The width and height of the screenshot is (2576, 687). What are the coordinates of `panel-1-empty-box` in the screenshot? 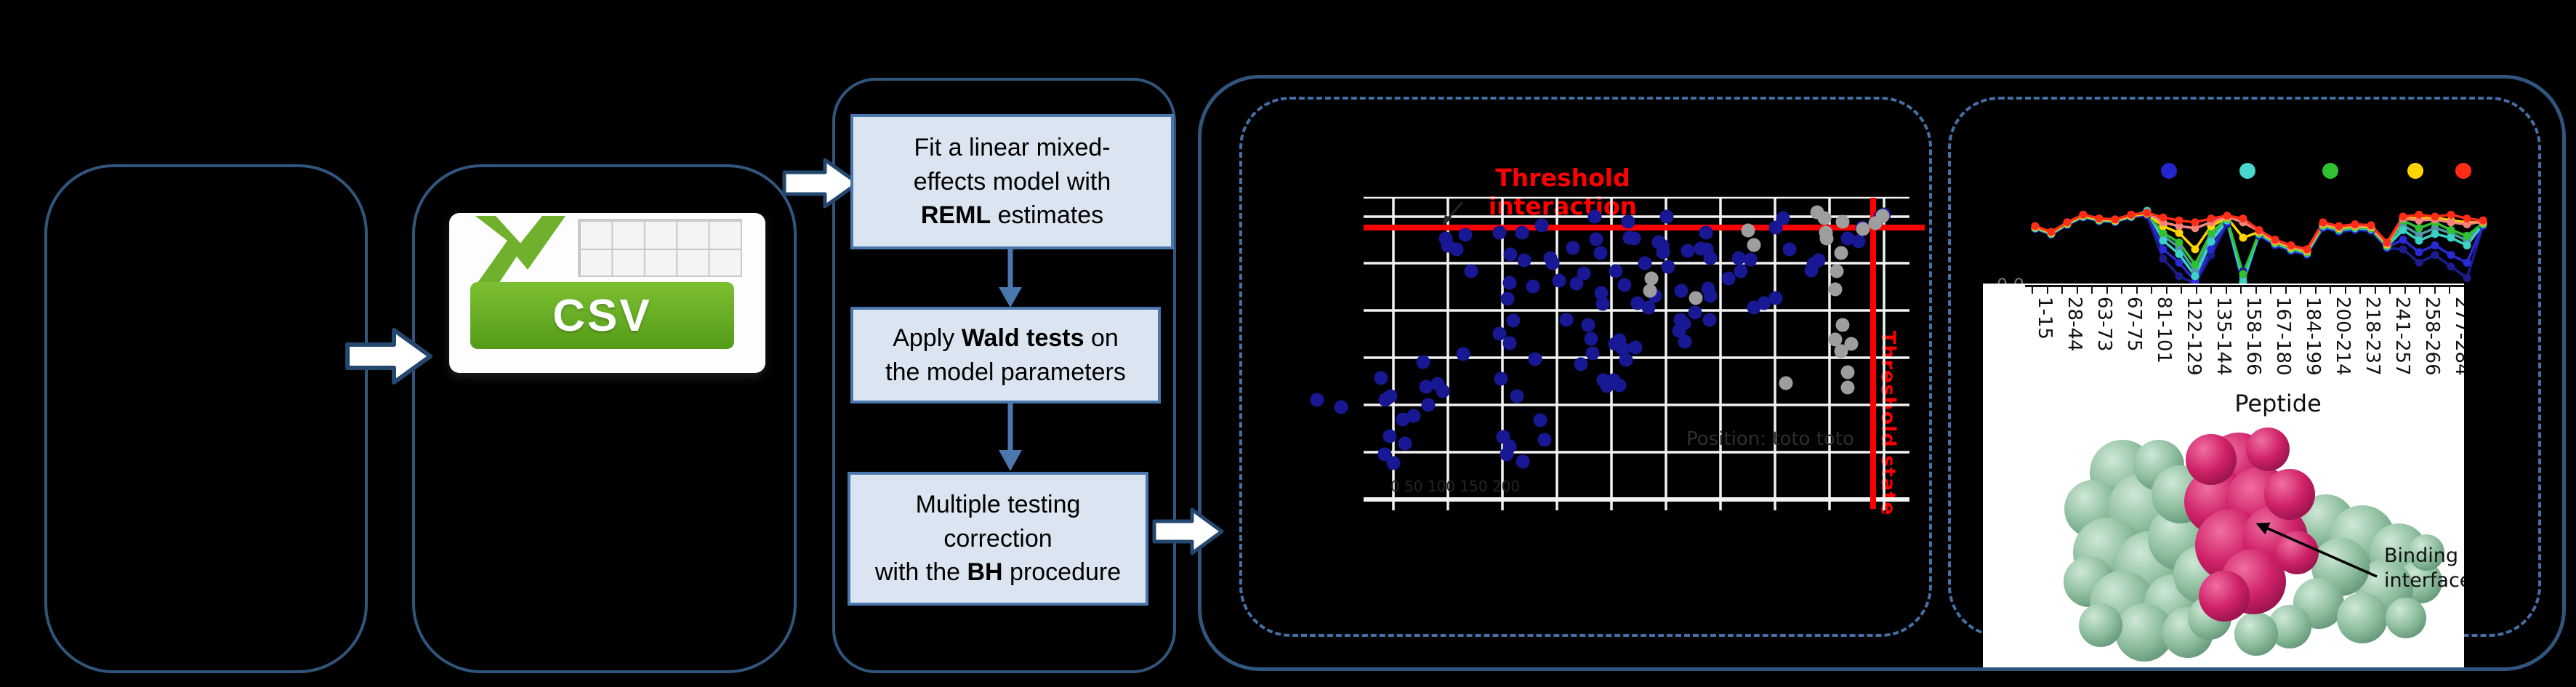 It's located at (206, 418).